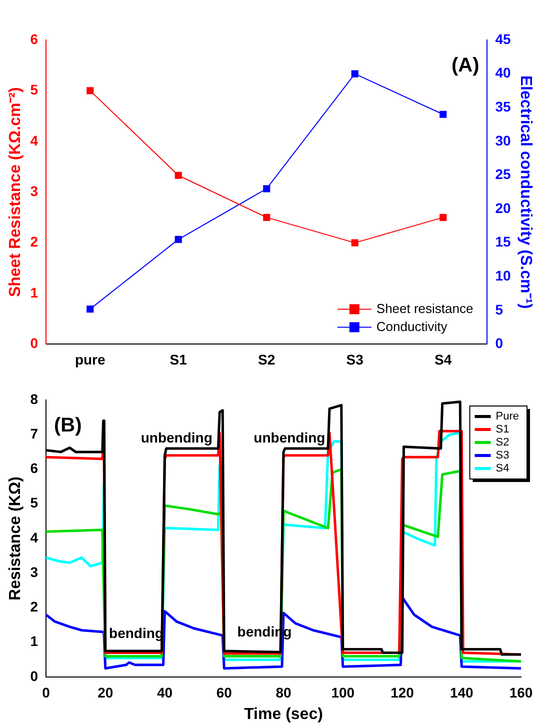 The height and width of the screenshot is (726, 537). What do you see at coordinates (503, 208) in the screenshot?
I see `y2-tick-label: 20` at bounding box center [503, 208].